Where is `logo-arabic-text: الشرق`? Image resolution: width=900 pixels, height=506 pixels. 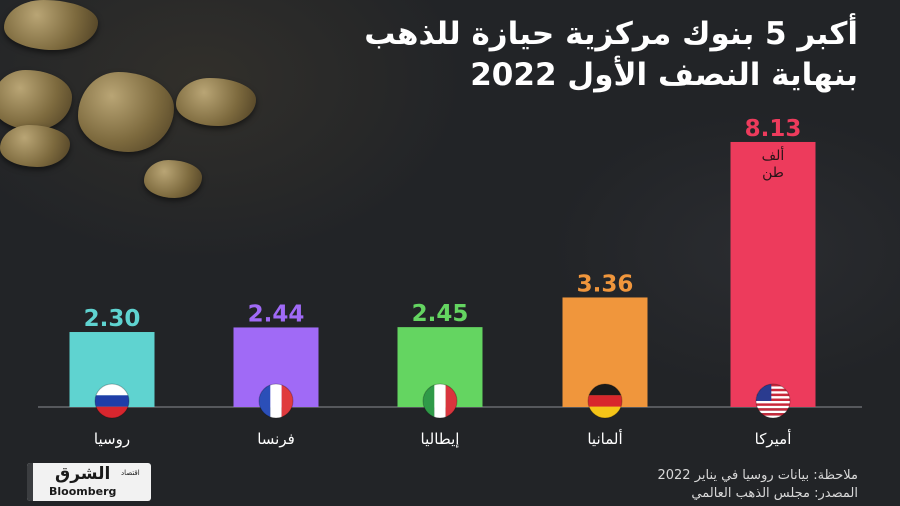 logo-arabic-text: الشرق is located at coordinates (83, 474).